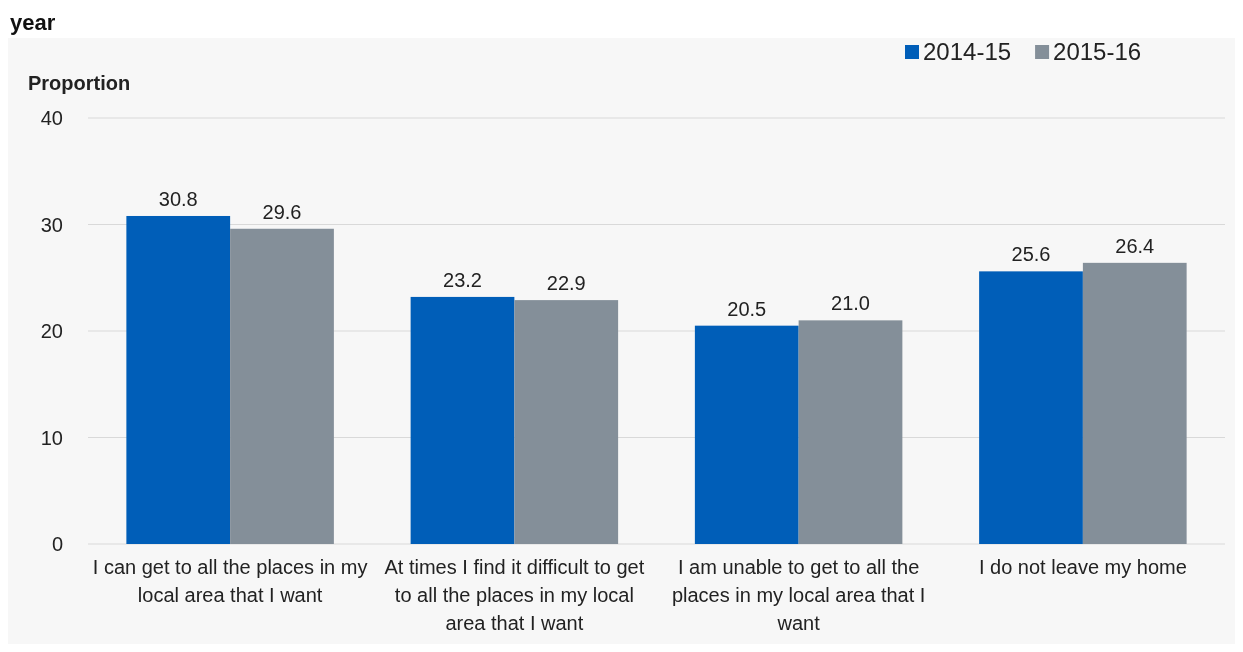  Describe the element at coordinates (178, 198) in the screenshot. I see `data-label: 30.8` at that location.